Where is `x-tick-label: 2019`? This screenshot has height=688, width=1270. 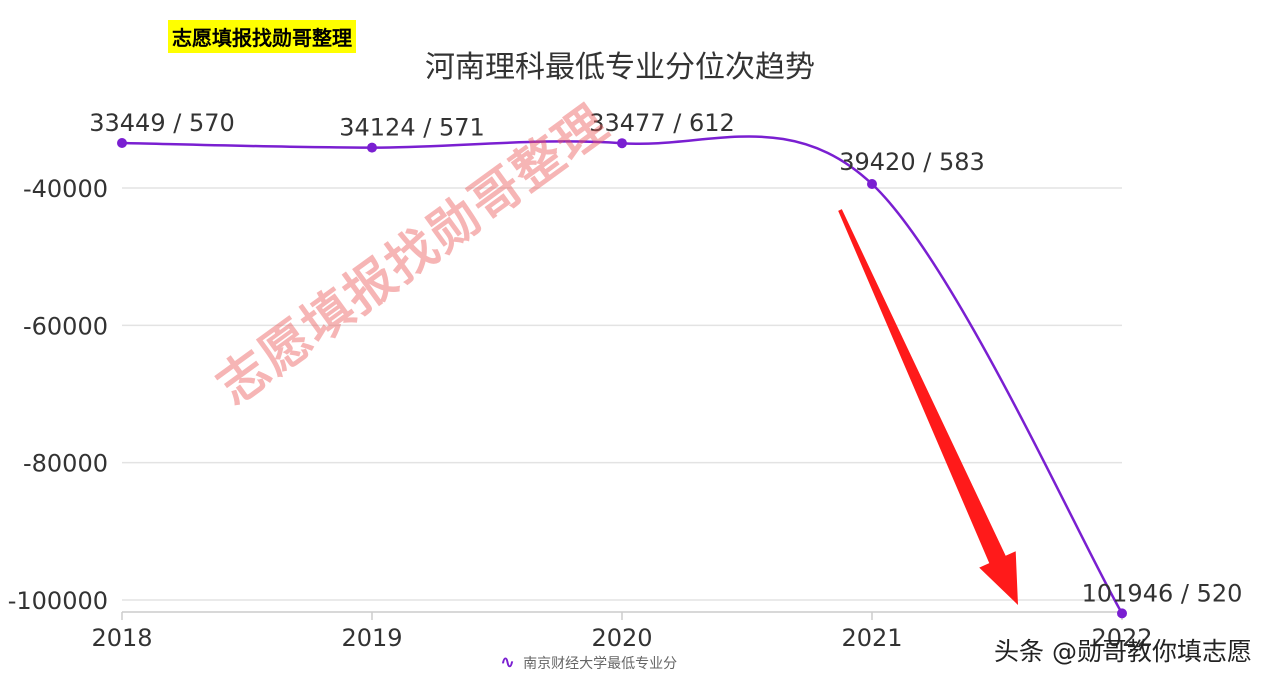
x-tick-label: 2019 is located at coordinates (371, 638).